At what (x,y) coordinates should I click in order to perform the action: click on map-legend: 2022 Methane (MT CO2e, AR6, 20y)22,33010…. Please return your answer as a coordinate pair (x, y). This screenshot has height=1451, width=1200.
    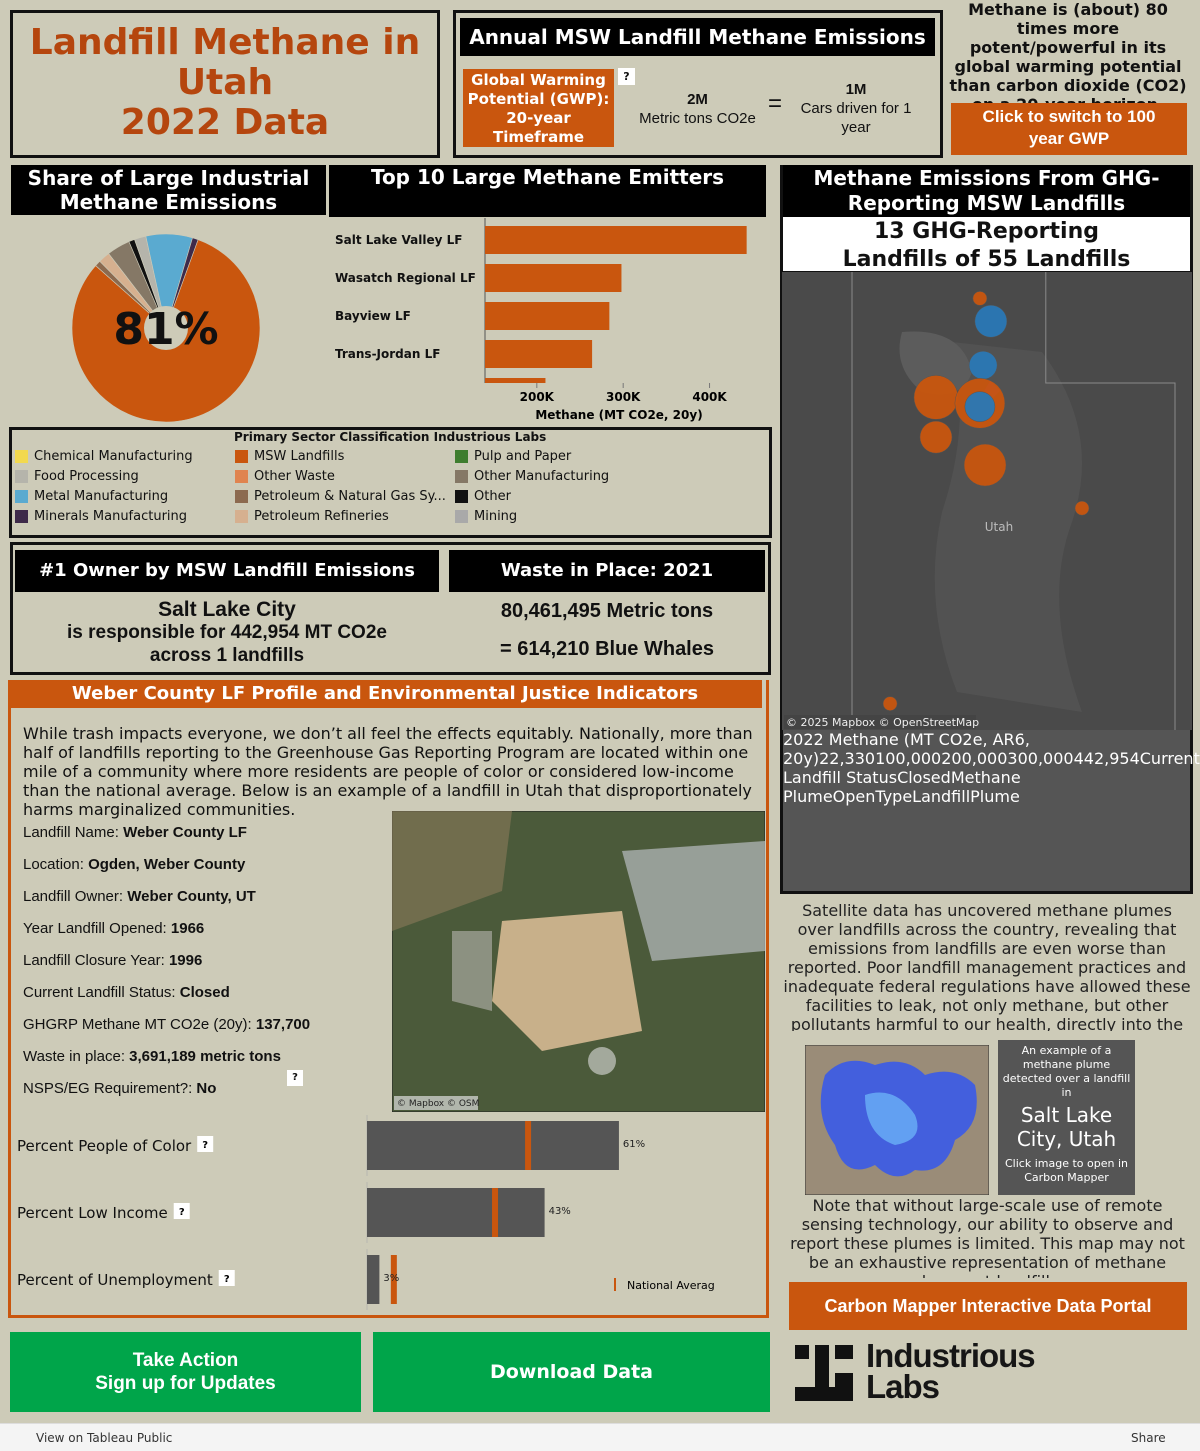
    Looking at the image, I should click on (991, 810).